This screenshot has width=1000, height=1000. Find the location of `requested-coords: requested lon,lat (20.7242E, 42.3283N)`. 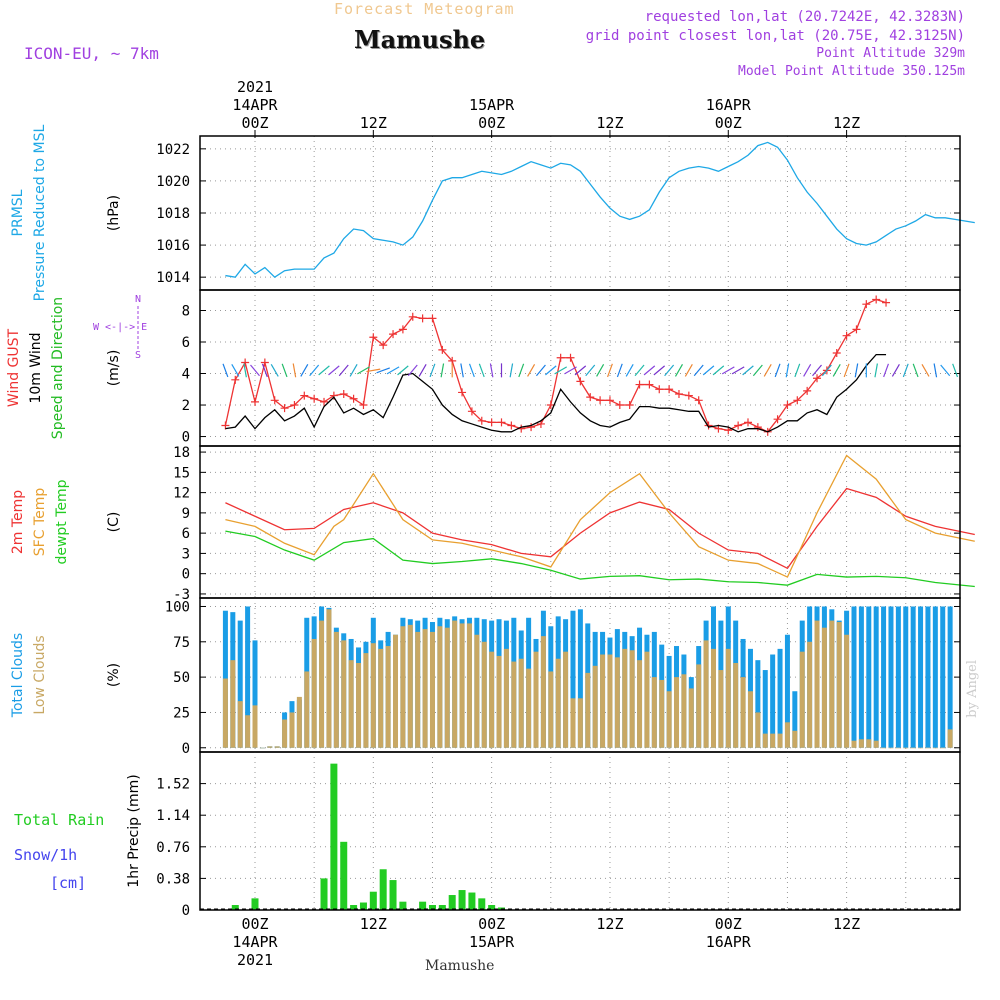

requested-coords: requested lon,lat (20.7242E, 42.3283N) is located at coordinates (804, 17).